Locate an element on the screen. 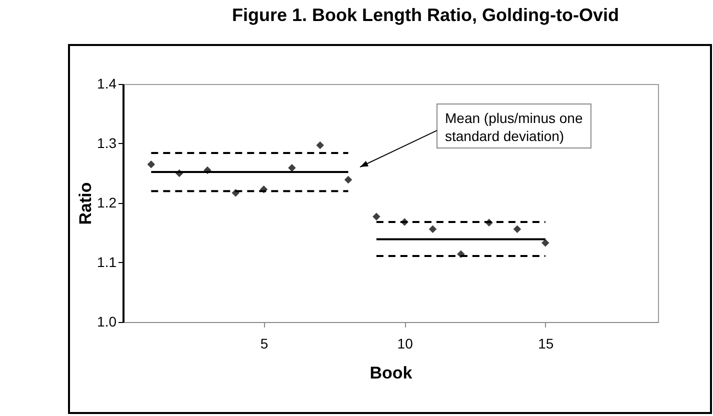  y-tick-label: 1.3 is located at coordinates (107, 143).